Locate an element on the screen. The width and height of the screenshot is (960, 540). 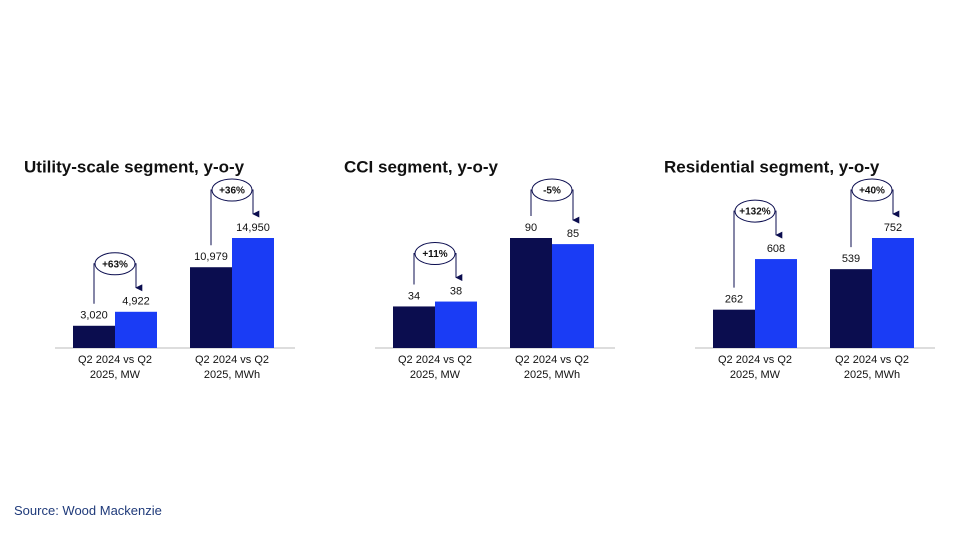
value-label: 38 is located at coordinates (456, 291).